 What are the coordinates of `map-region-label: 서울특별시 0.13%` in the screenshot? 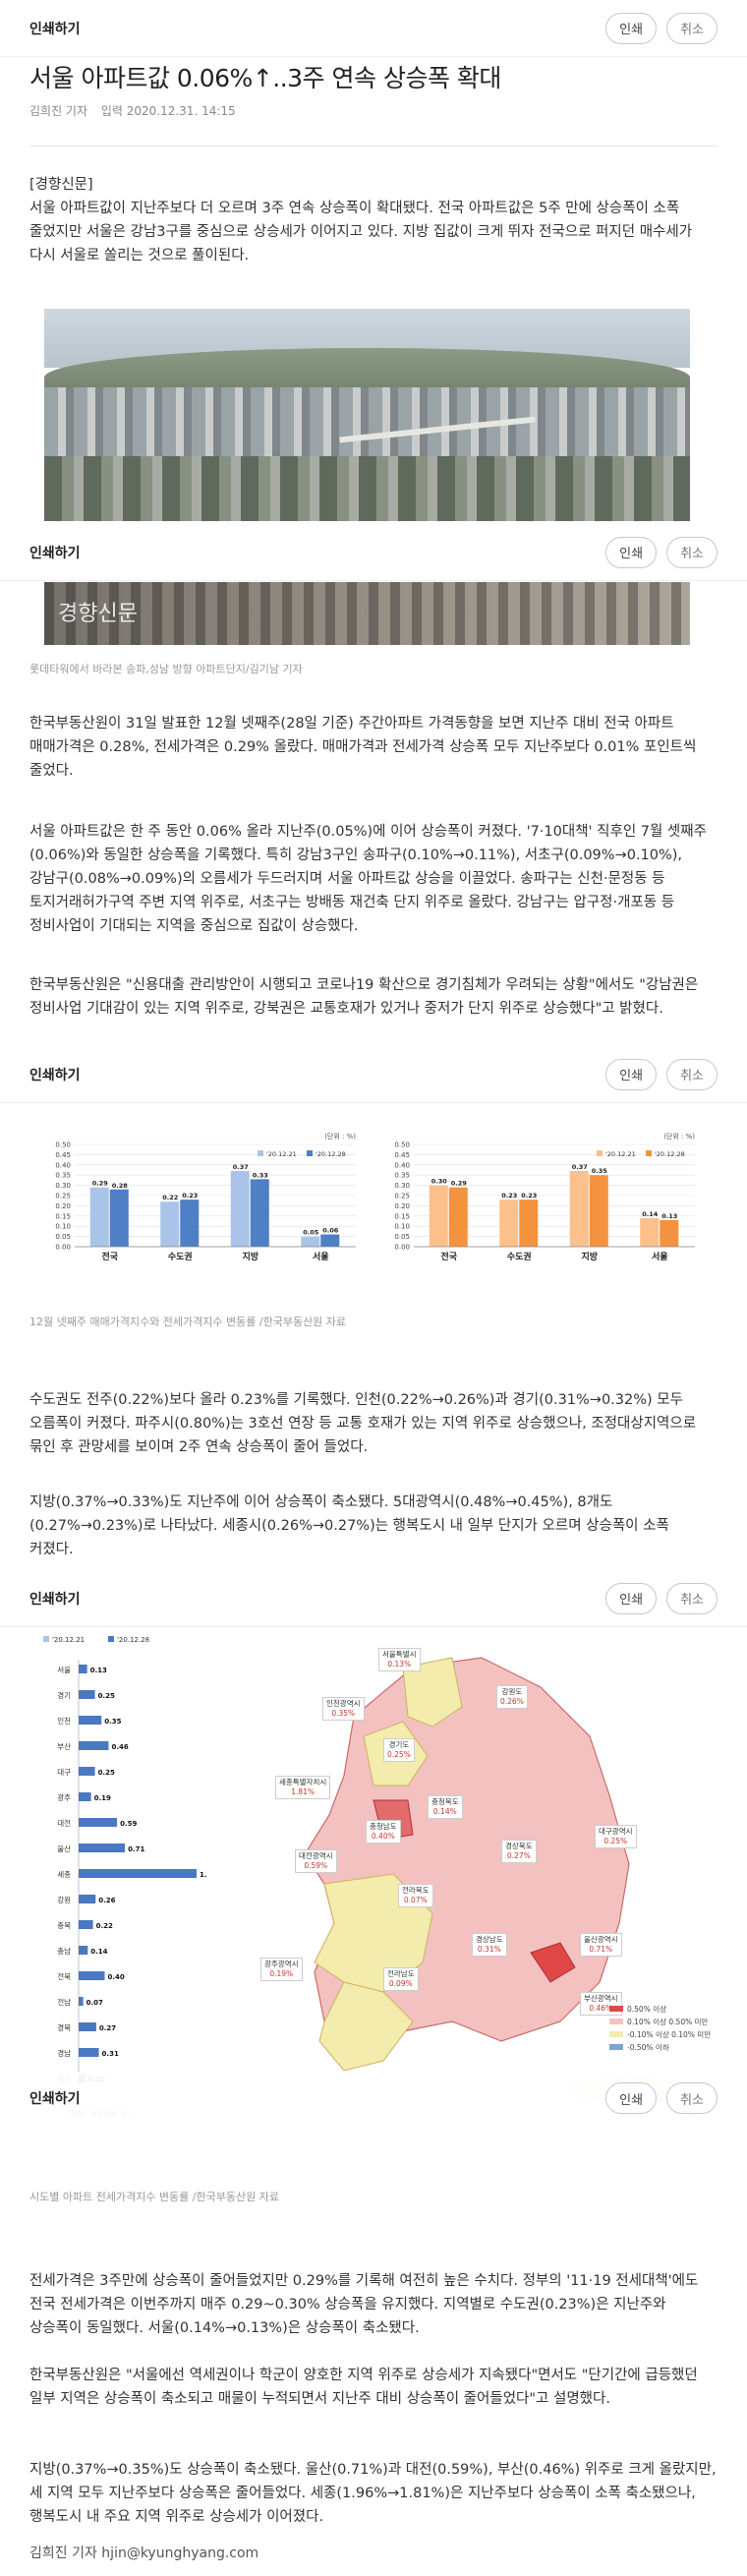 It's located at (399, 1659).